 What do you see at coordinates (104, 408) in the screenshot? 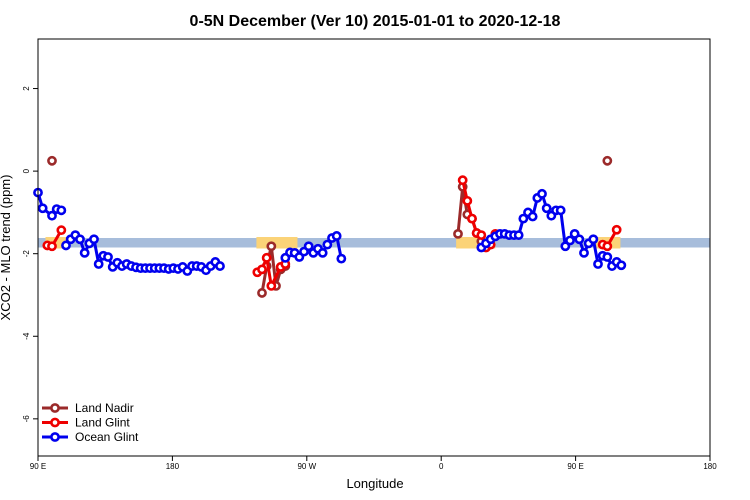
I see `legend-label: Land Nadir` at bounding box center [104, 408].